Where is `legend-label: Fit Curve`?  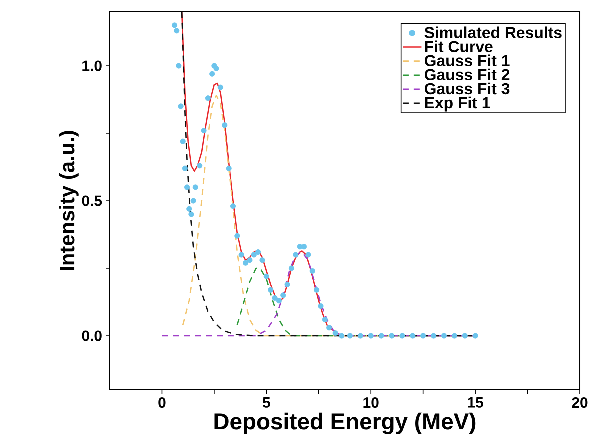 legend-label: Fit Curve is located at coordinates (459, 46).